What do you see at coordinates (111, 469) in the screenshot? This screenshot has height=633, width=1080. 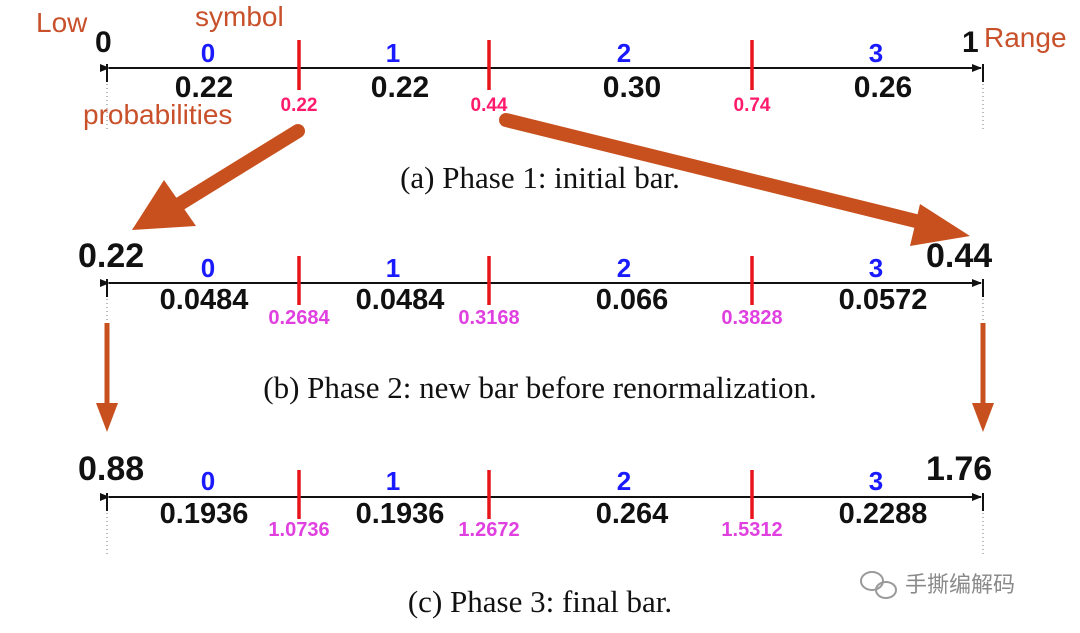 I see `range-low-label: 0.88` at bounding box center [111, 469].